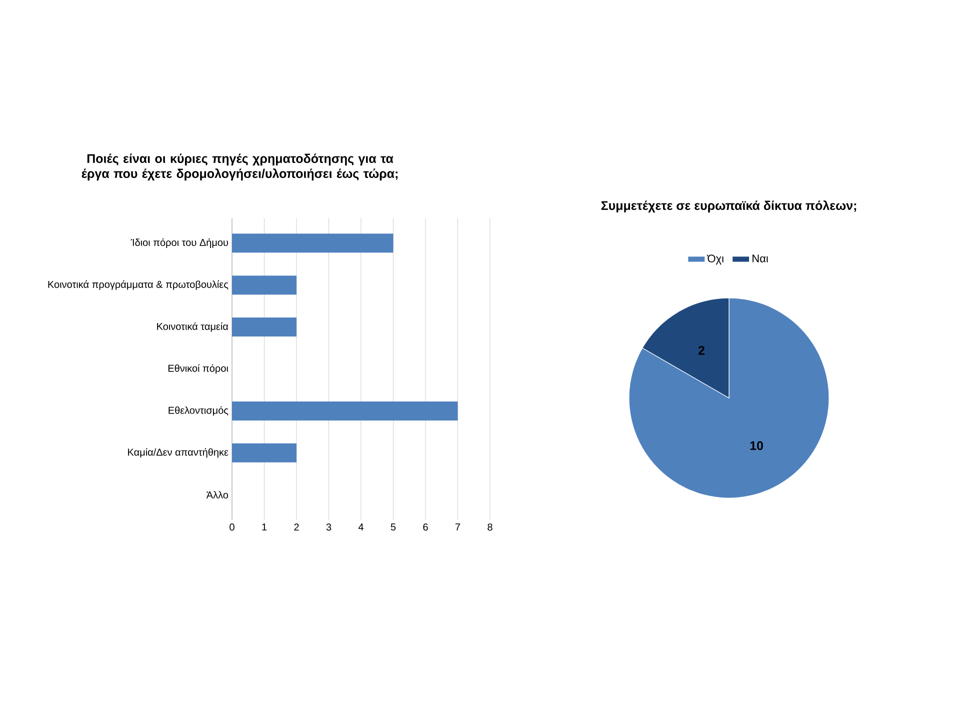 The height and width of the screenshot is (720, 960). What do you see at coordinates (425, 527) in the screenshot?
I see `x-tick-label: 6` at bounding box center [425, 527].